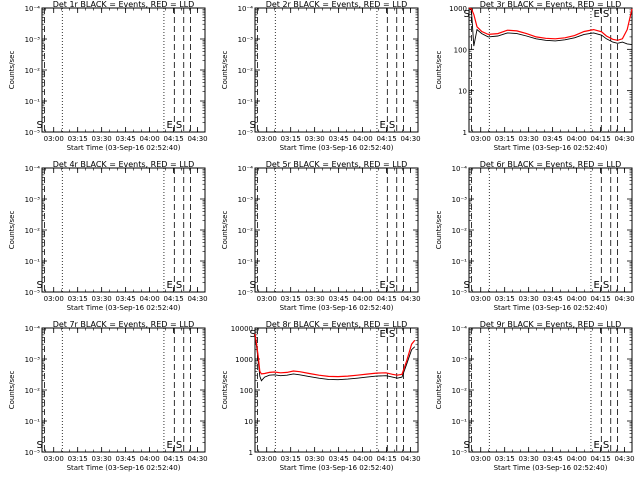  I want to click on y-tick-label: 10000, so click(242, 329).